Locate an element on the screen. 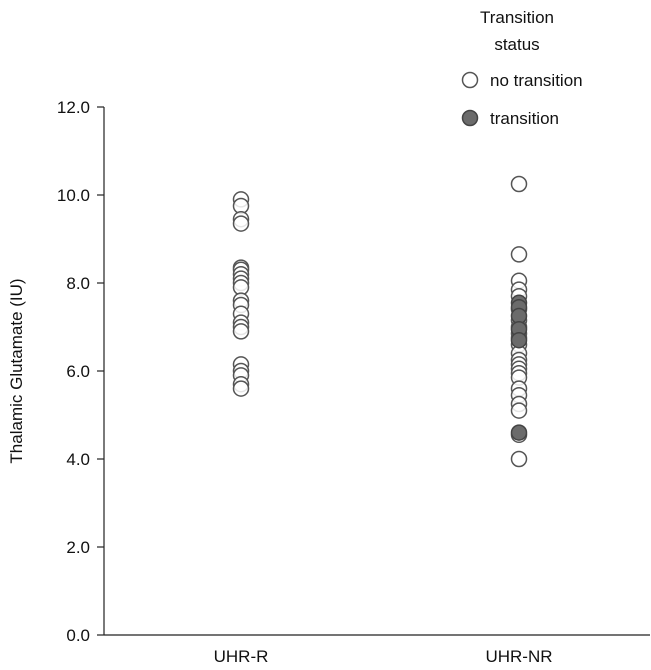 This screenshot has width=651, height=670. y-tick-label: 0.0 is located at coordinates (78, 635).